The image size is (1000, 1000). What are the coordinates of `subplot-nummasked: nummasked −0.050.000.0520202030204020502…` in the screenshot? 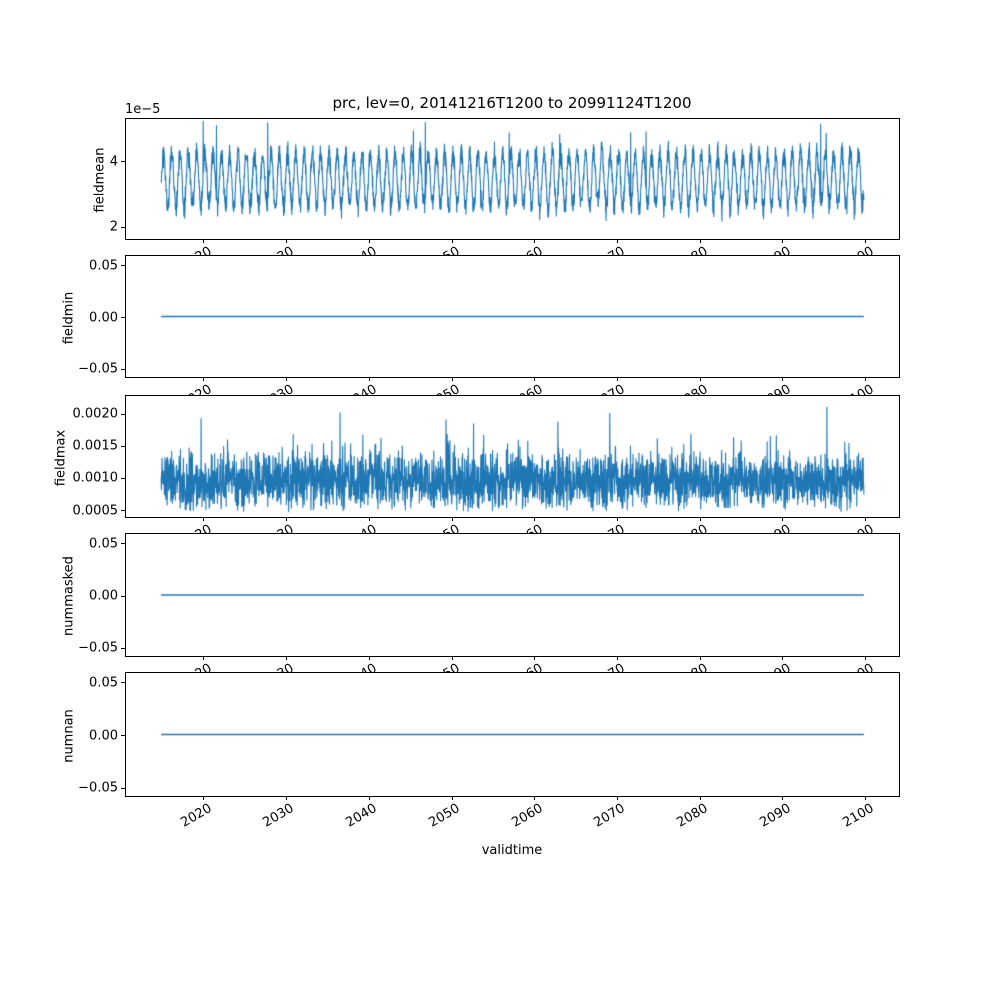 It's located at (481, 612).